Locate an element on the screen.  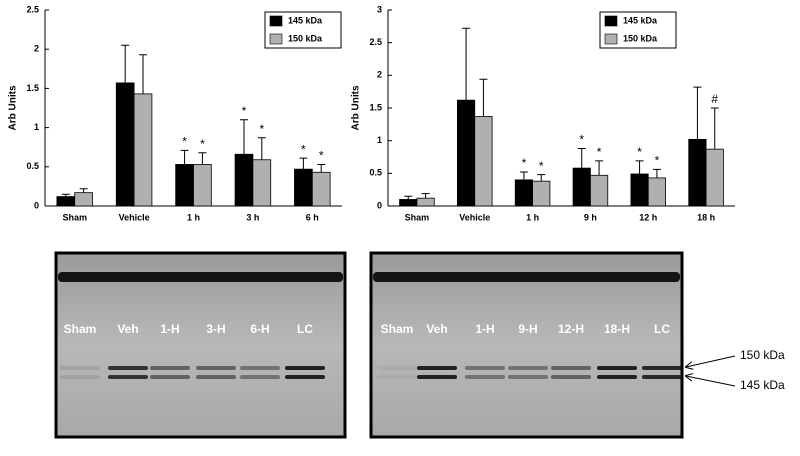
y-tick-label: 0 is located at coordinates (36, 205).